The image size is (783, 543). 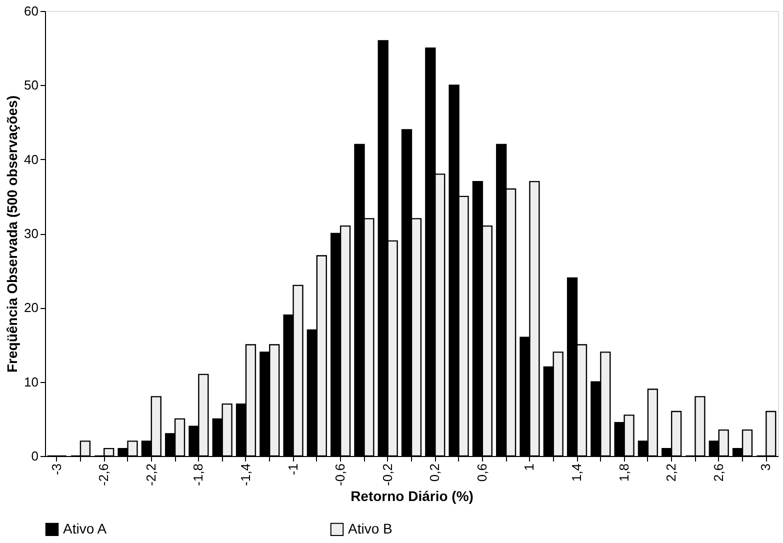 What do you see at coordinates (292, 470) in the screenshot?
I see `x-tick-label: -1` at bounding box center [292, 470].